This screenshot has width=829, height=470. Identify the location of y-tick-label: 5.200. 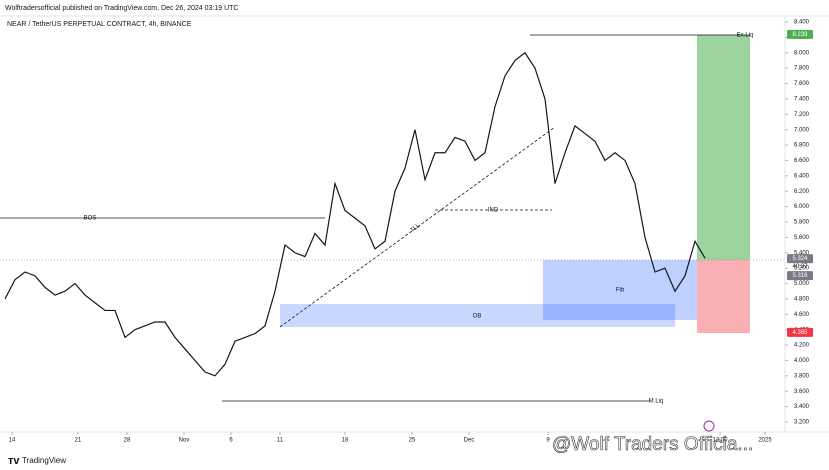
(802, 269).